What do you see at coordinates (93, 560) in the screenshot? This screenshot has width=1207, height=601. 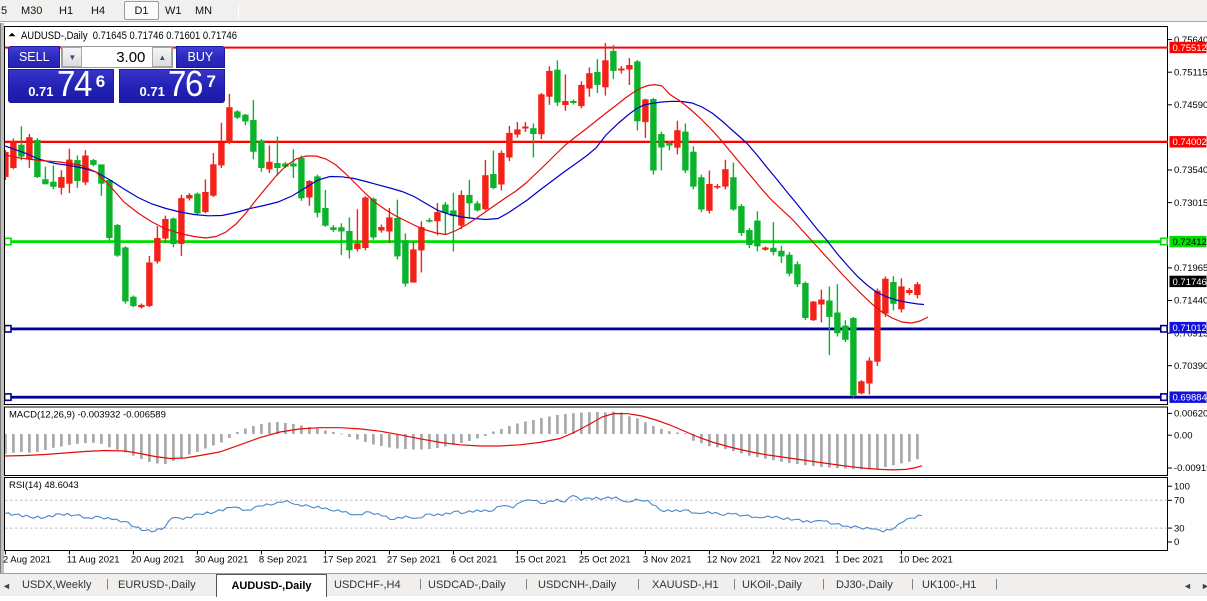 I see `svg-text: 11 Aug 2021` at bounding box center [93, 560].